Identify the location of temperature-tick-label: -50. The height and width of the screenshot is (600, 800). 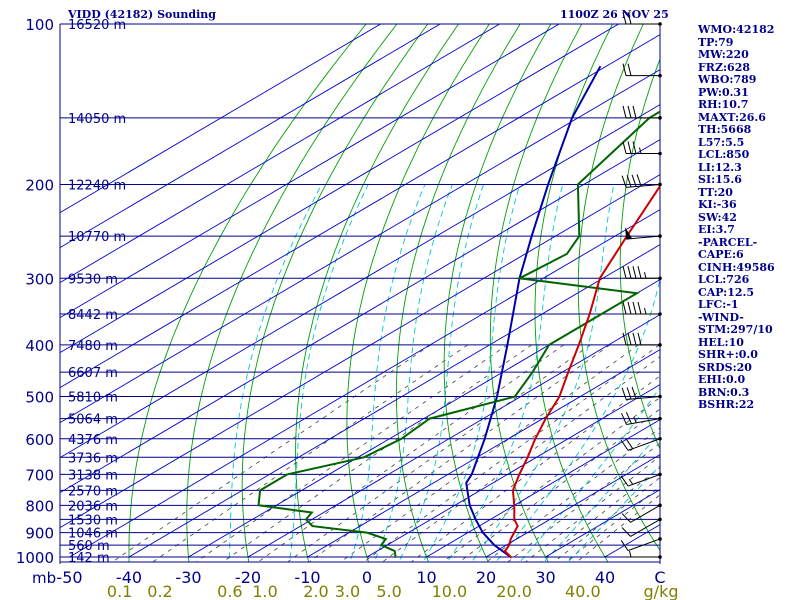
(69, 577).